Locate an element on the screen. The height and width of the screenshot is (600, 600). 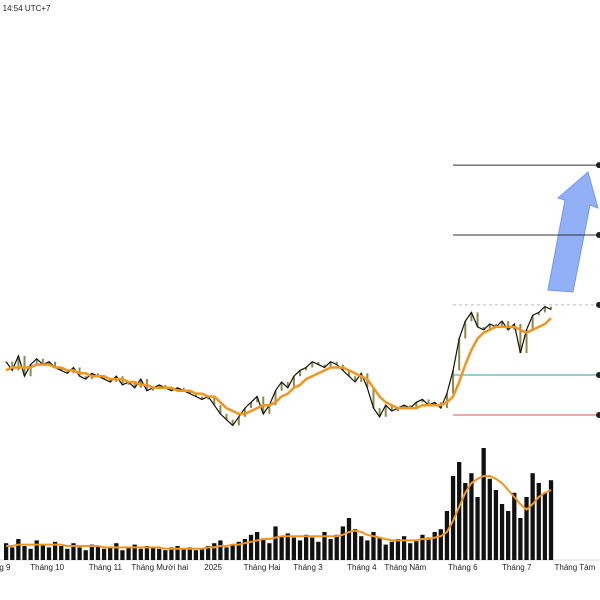
x-tick-label: g 9 is located at coordinates (5, 567).